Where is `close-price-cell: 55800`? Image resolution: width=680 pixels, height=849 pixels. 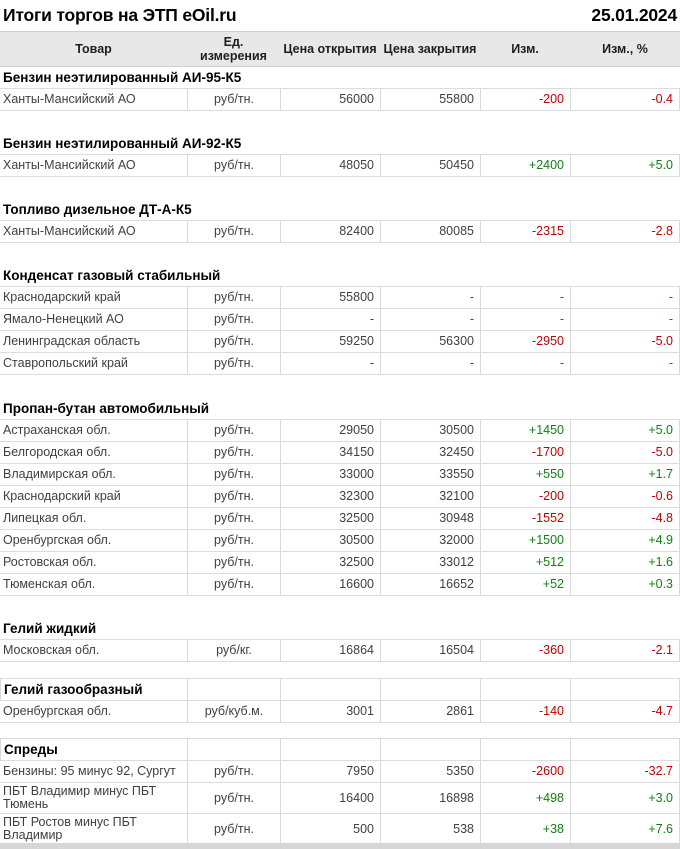 close-price-cell: 55800 is located at coordinates (430, 99).